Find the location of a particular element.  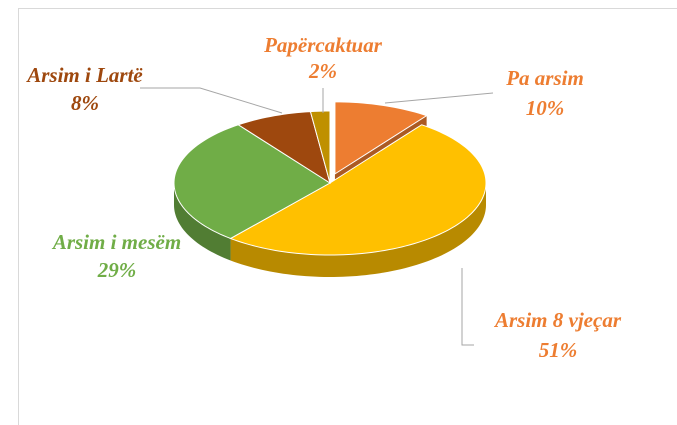

category-label: Arsim 8 vjeçar is located at coordinates (557, 320).